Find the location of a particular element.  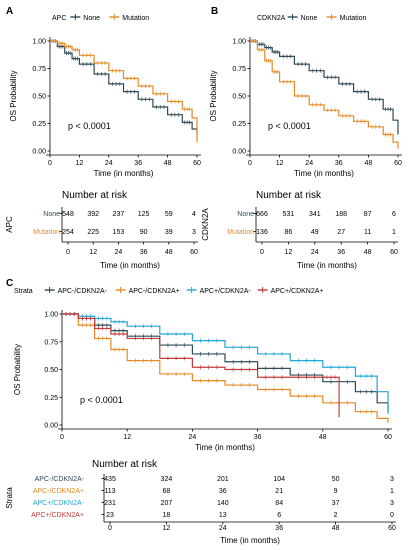

risk-value: 36 is located at coordinates (223, 491).